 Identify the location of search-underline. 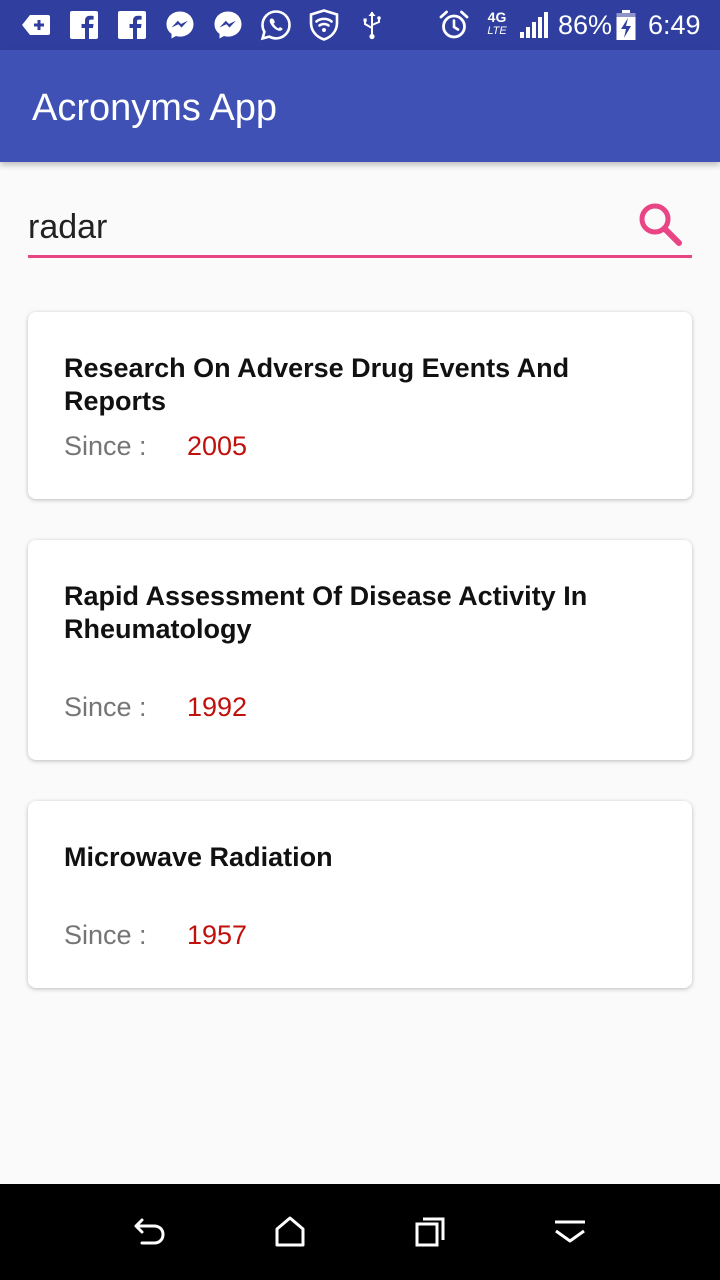
(360, 256).